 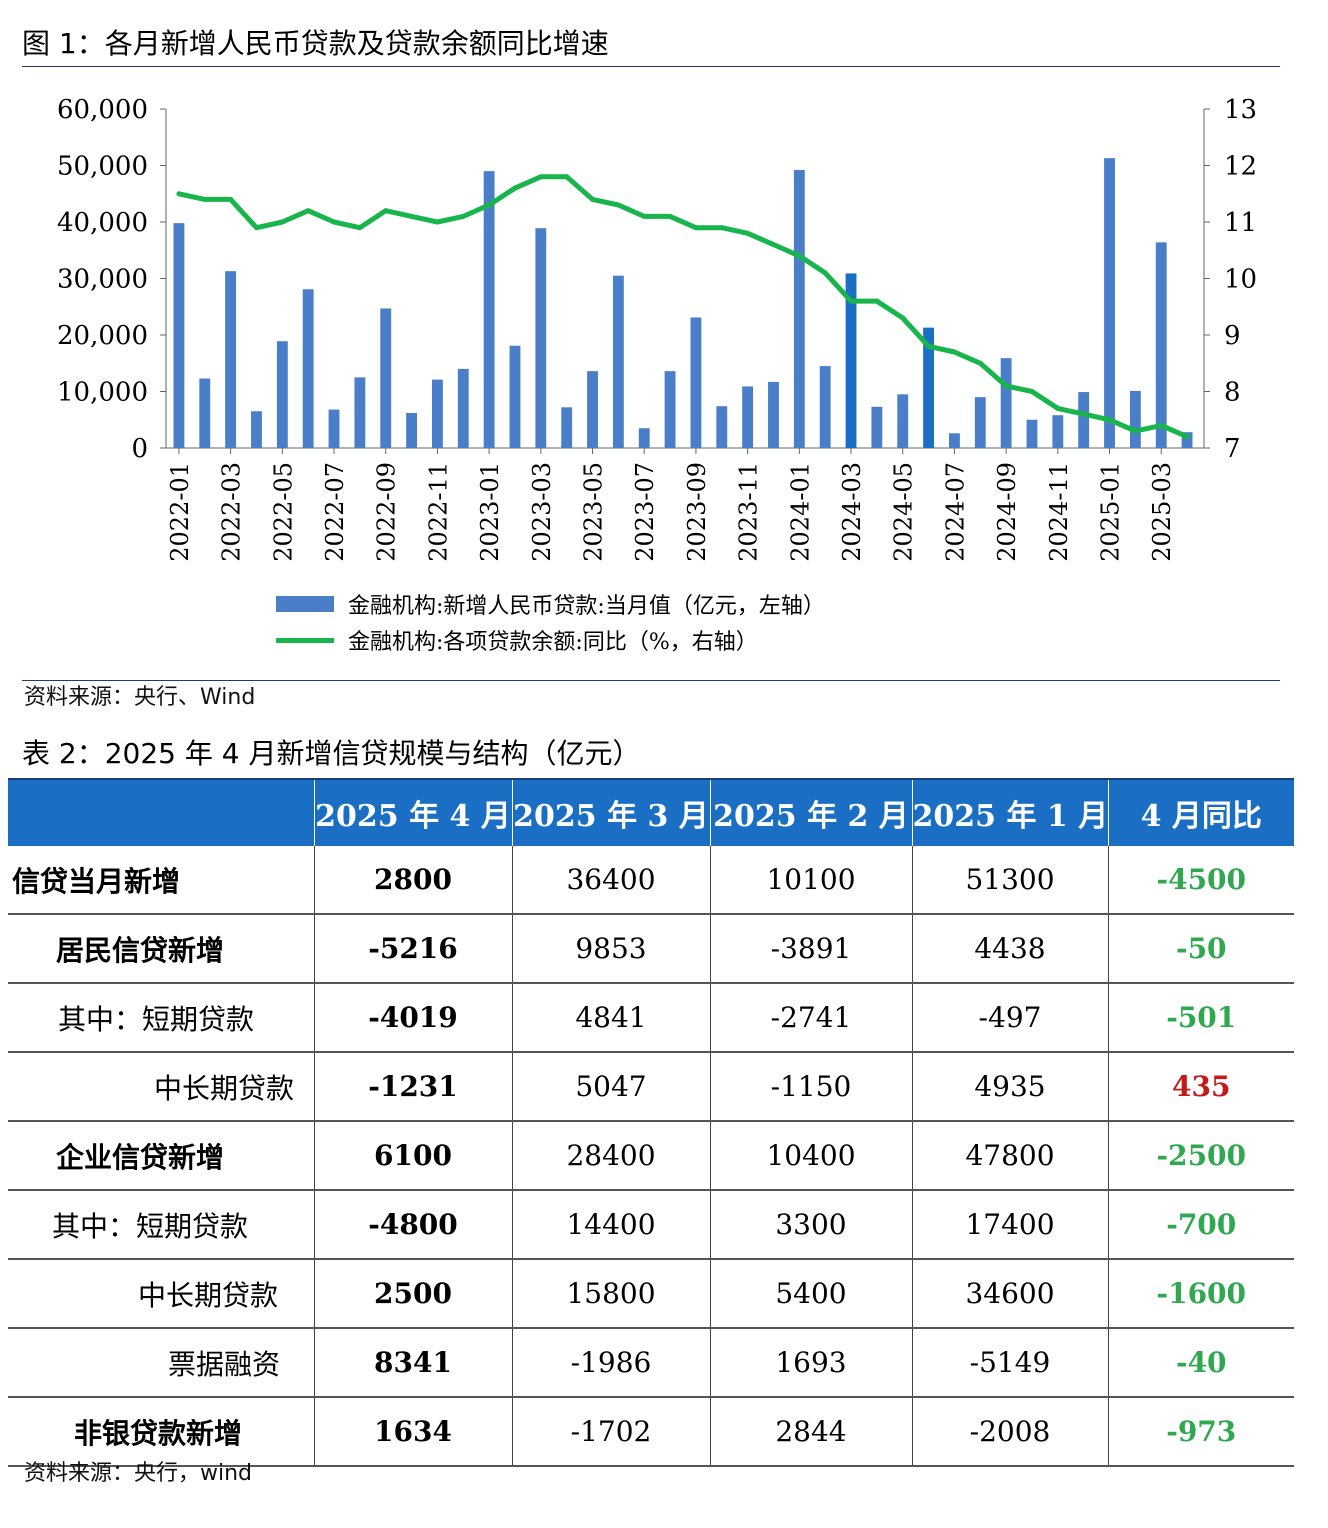 What do you see at coordinates (749, 512) in the screenshot?
I see `x-tick-label: 2023-11` at bounding box center [749, 512].